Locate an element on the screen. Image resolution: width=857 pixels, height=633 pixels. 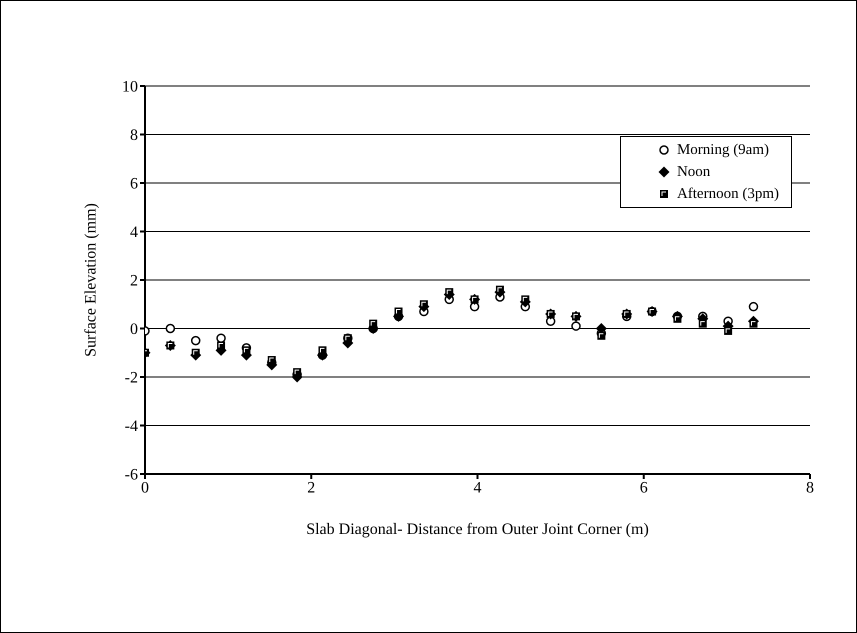
y-tick-label: 4 is located at coordinates (134, 233).